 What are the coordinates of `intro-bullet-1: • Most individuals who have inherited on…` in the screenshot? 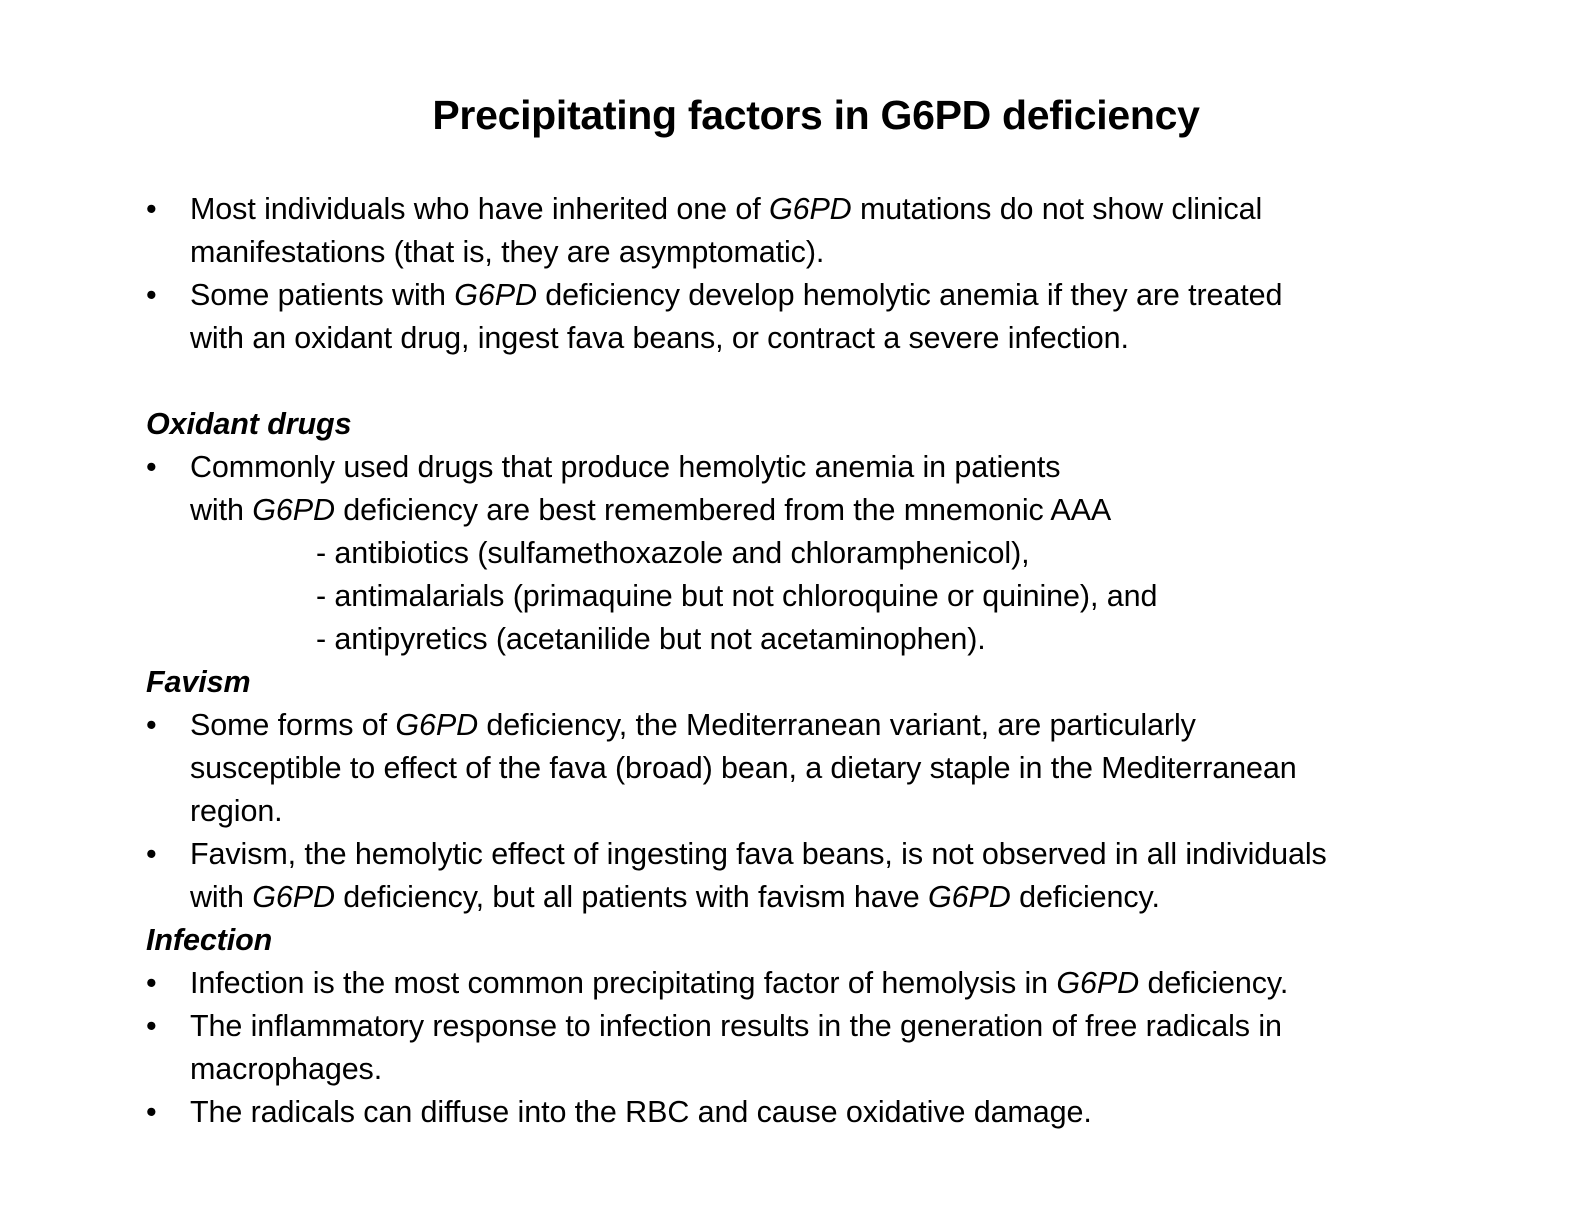 It's located at (796, 231).